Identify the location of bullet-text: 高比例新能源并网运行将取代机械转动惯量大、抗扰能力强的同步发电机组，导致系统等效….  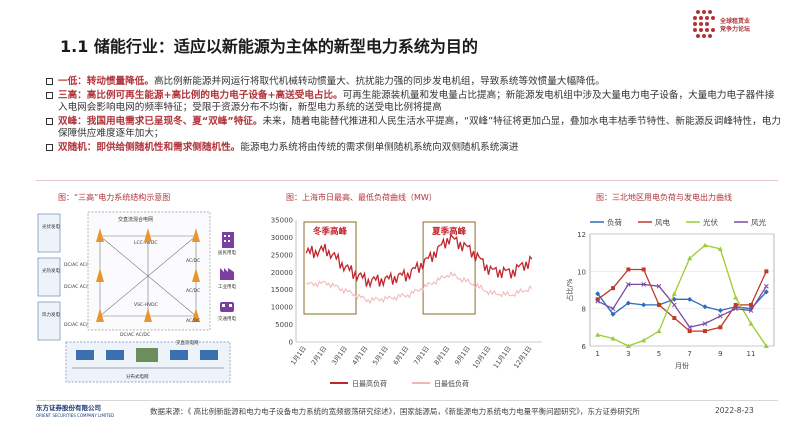
(379, 81).